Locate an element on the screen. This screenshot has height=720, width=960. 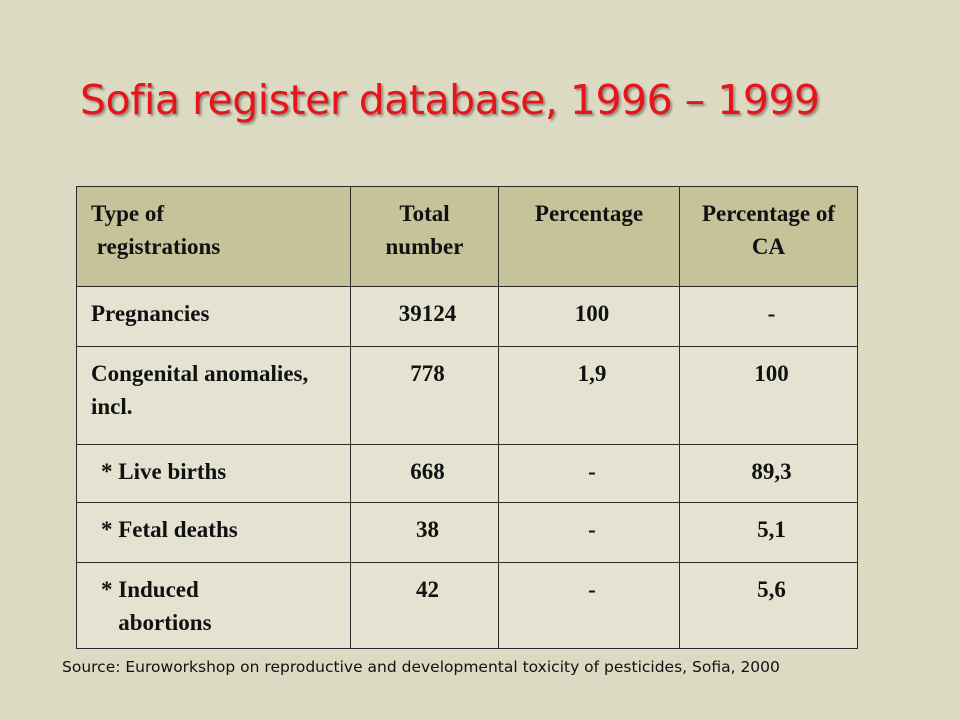
table-row: * Fetal deaths 38 - 5,1 is located at coordinates (467, 532).